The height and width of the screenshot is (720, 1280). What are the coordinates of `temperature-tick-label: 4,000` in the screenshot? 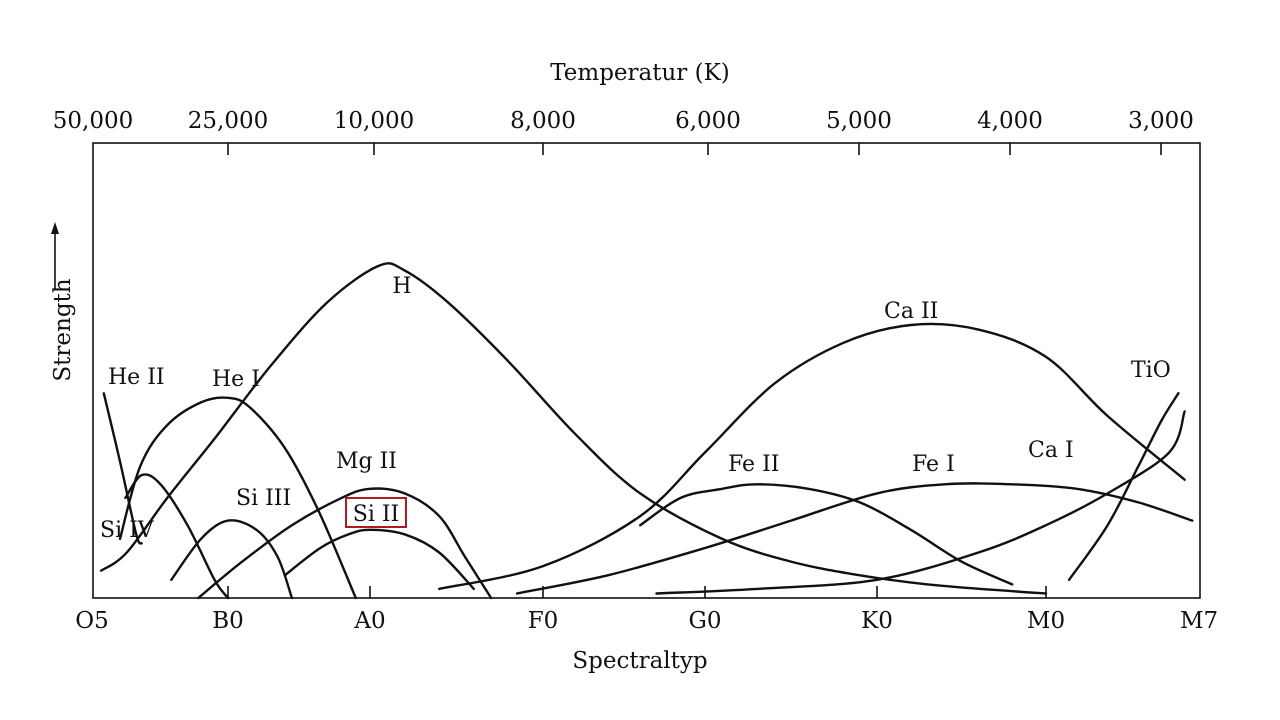 It's located at (1010, 121).